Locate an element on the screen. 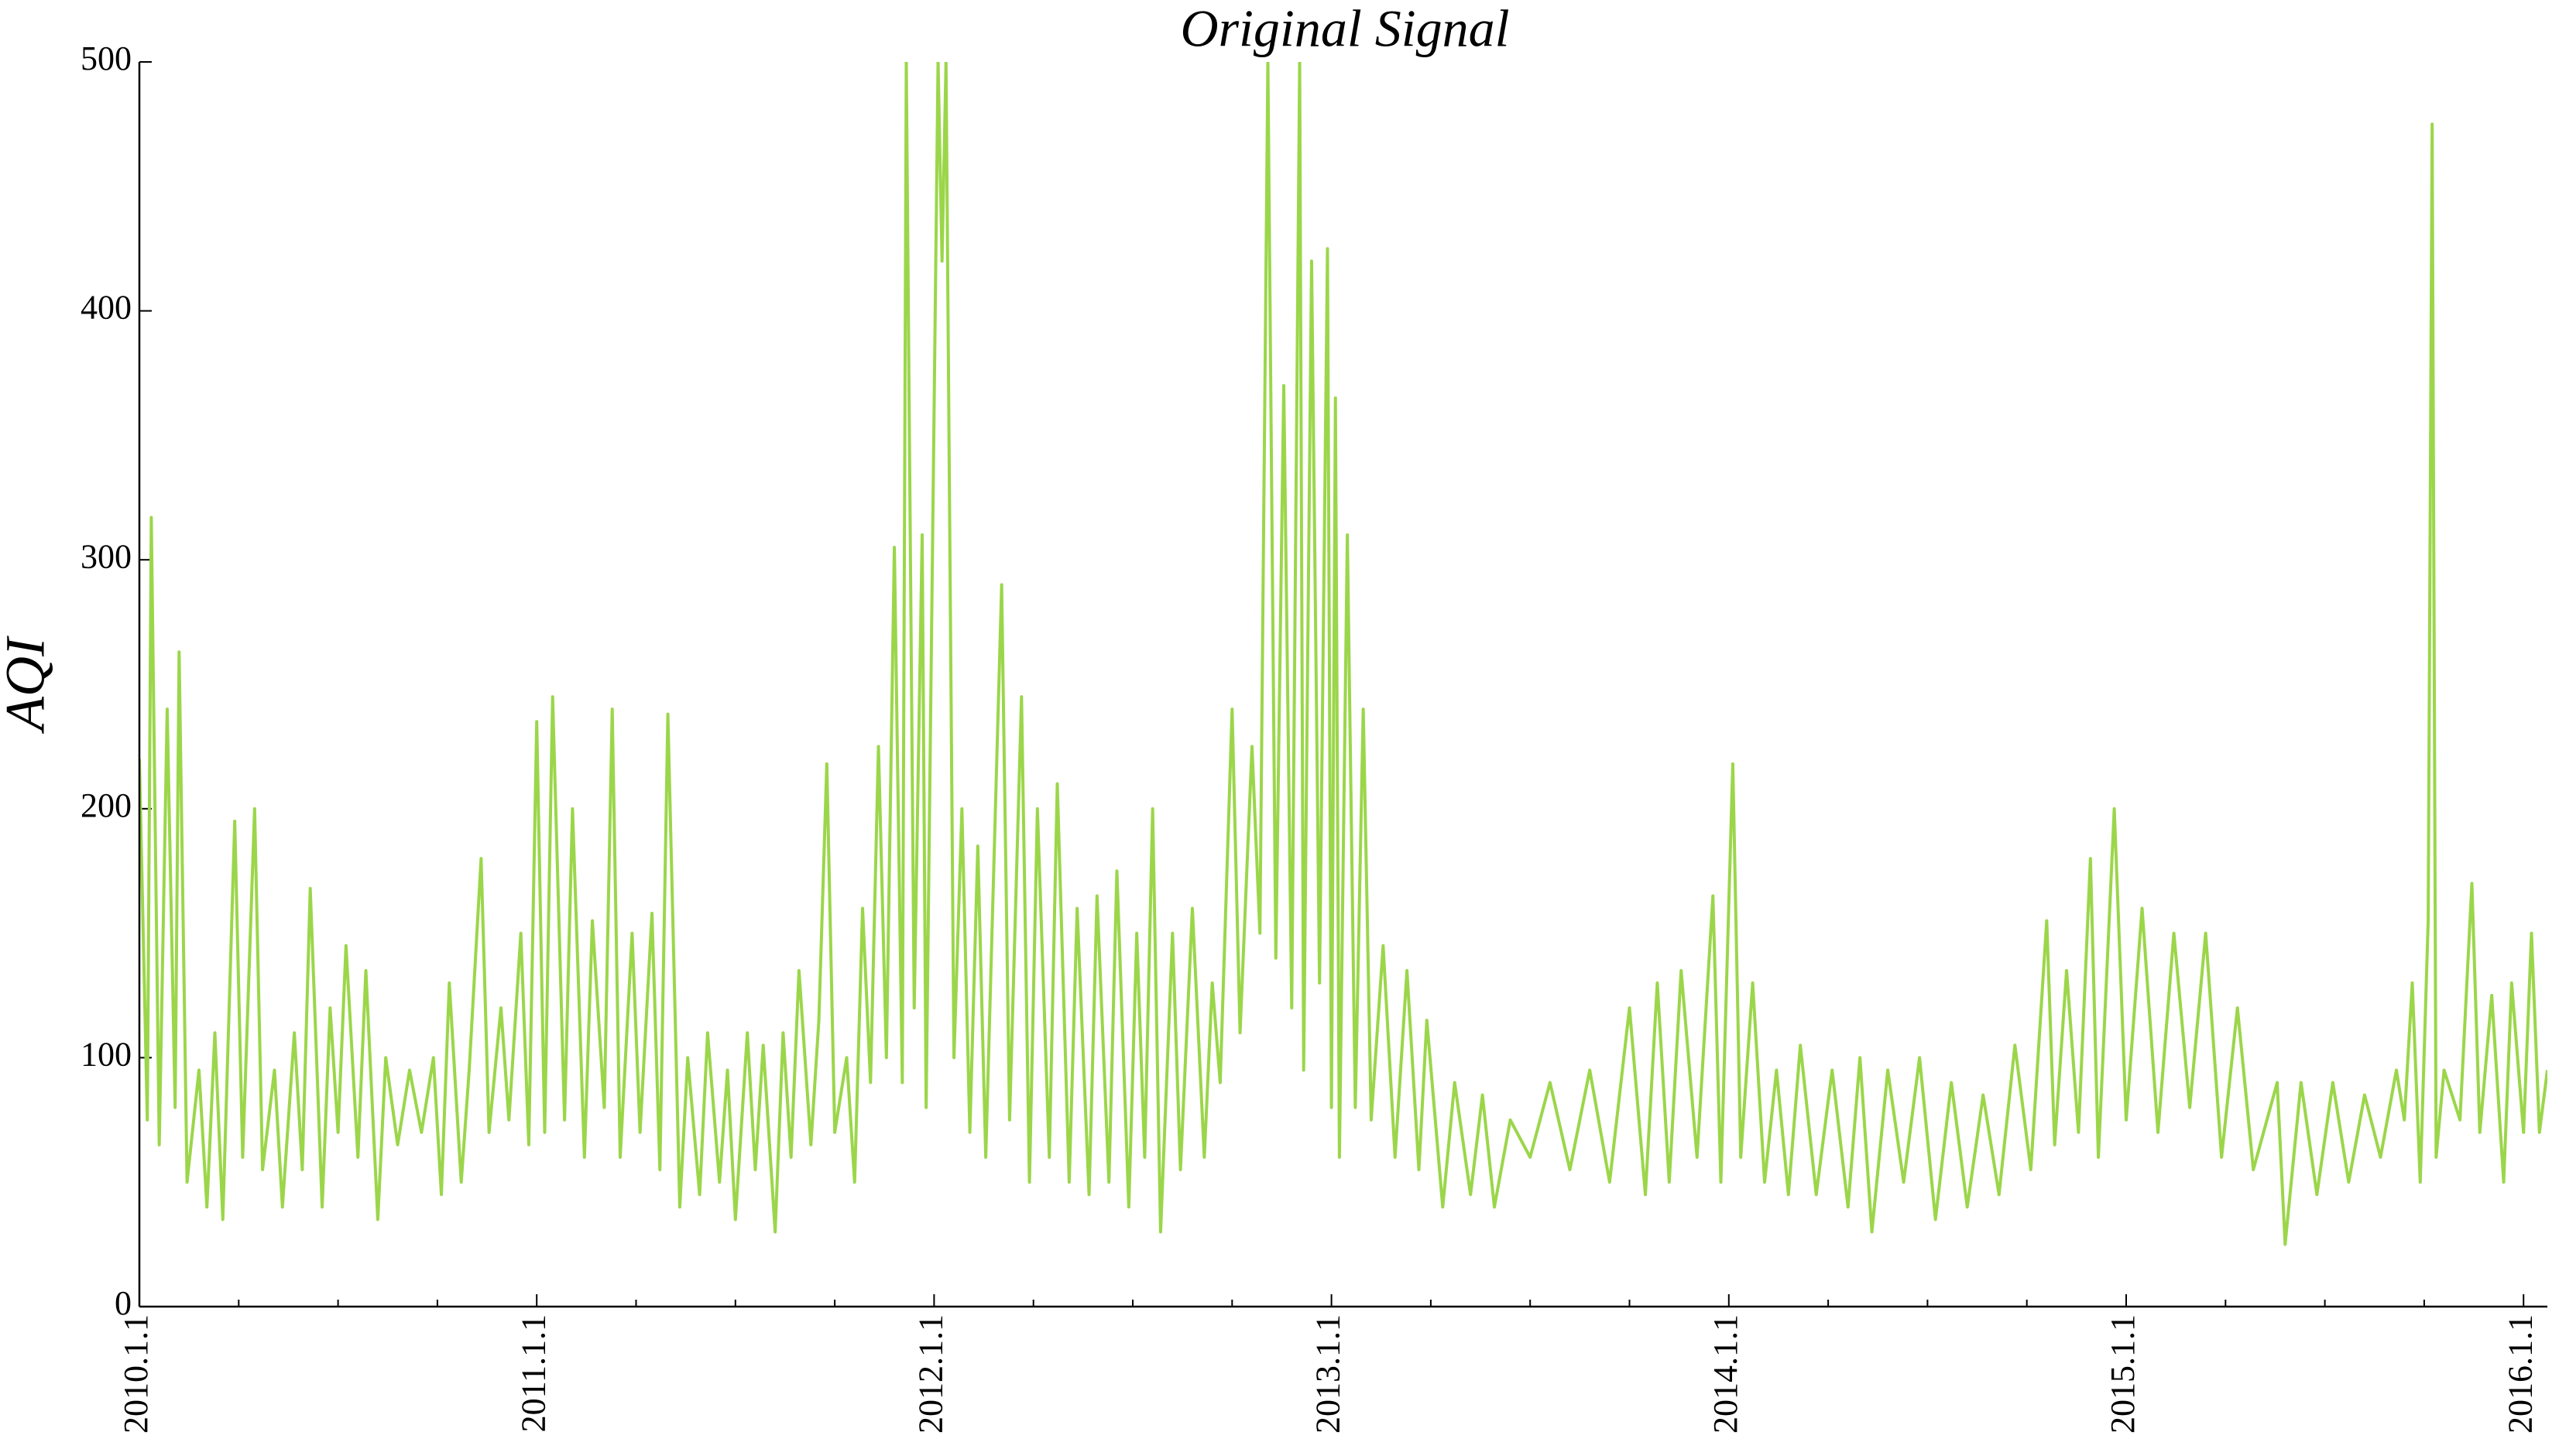 The width and height of the screenshot is (2559, 1456). x-tick-label: 2014.1.1 is located at coordinates (1726, 1374).